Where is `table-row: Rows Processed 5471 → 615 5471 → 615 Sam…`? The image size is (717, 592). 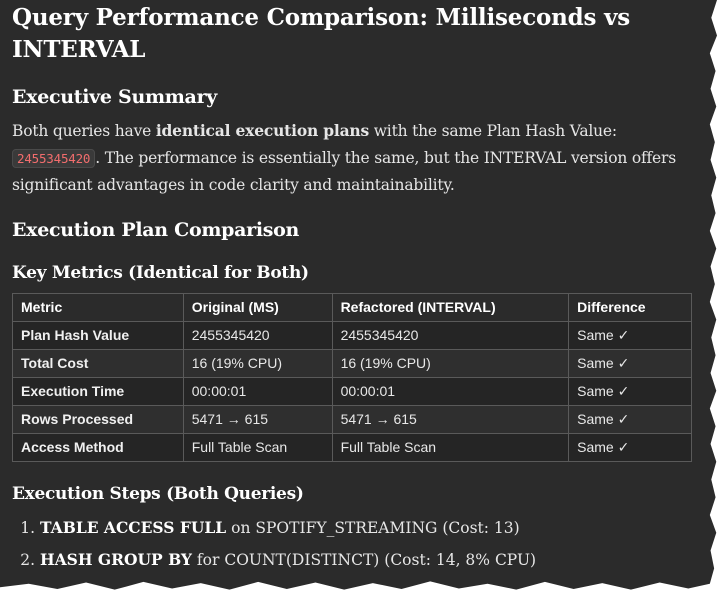
table-row: Rows Processed 5471 → 615 5471 → 615 Sam… is located at coordinates (352, 419).